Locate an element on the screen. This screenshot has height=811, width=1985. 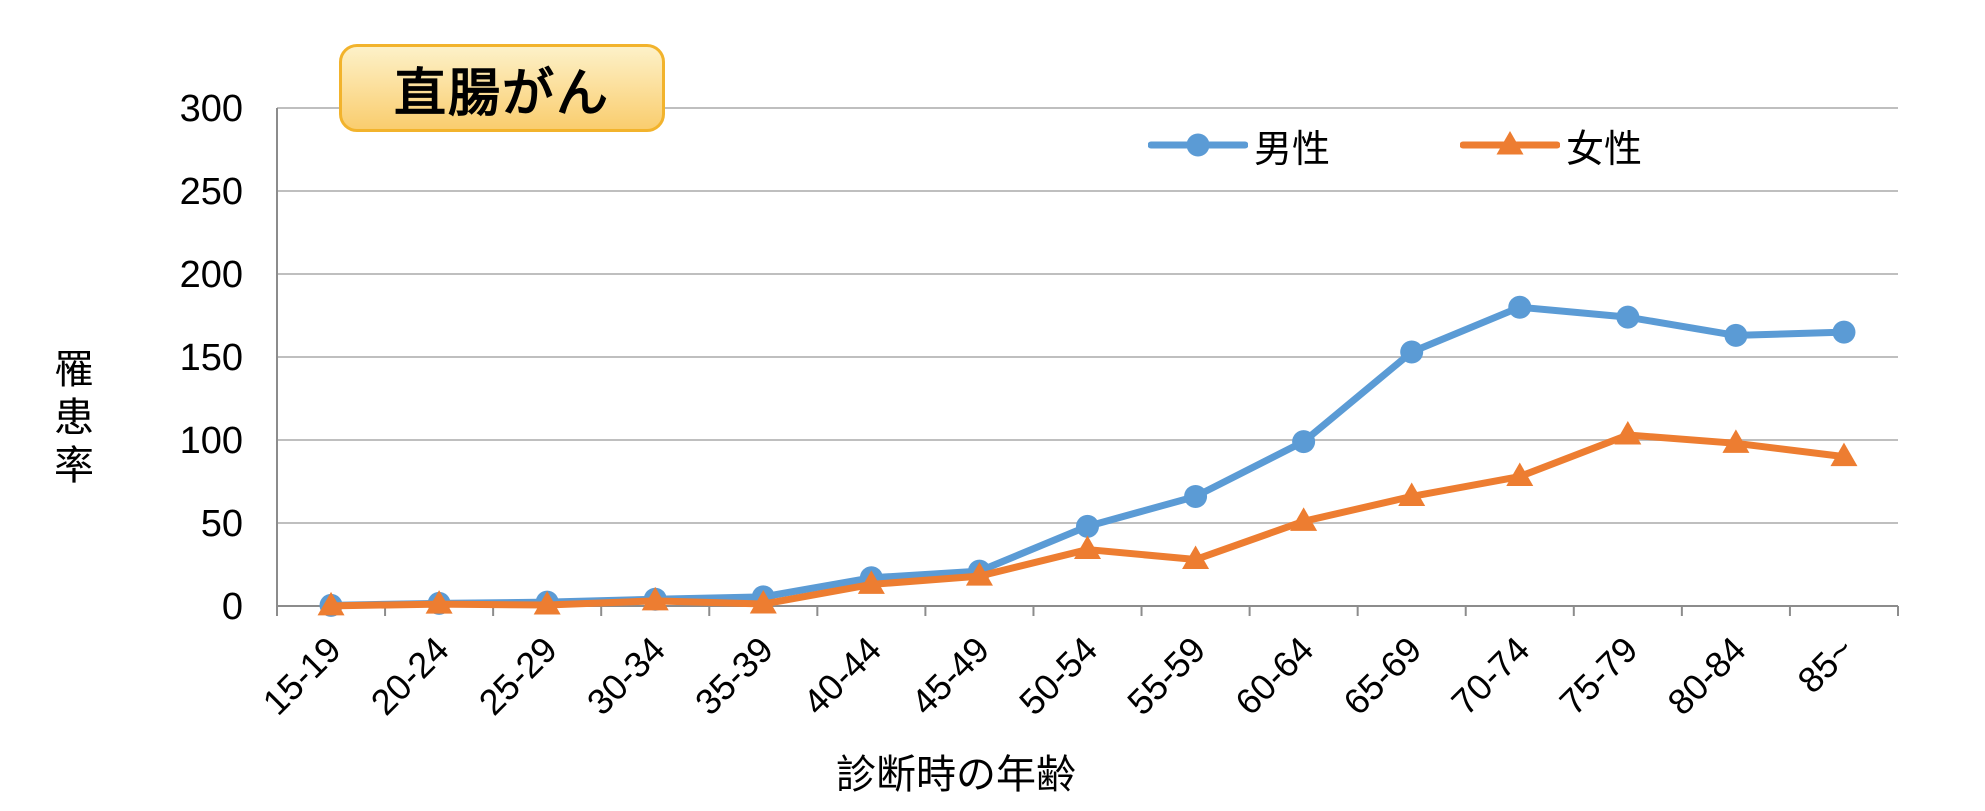
x-tick-label: 25-29 is located at coordinates (518, 676).